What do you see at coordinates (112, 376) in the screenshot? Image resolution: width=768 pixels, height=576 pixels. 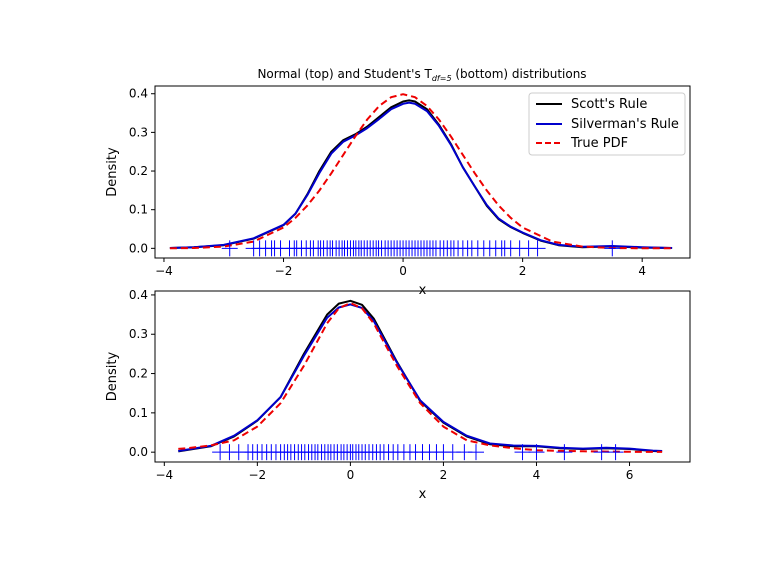 I see `bottom-ylabel: Density` at bounding box center [112, 376].